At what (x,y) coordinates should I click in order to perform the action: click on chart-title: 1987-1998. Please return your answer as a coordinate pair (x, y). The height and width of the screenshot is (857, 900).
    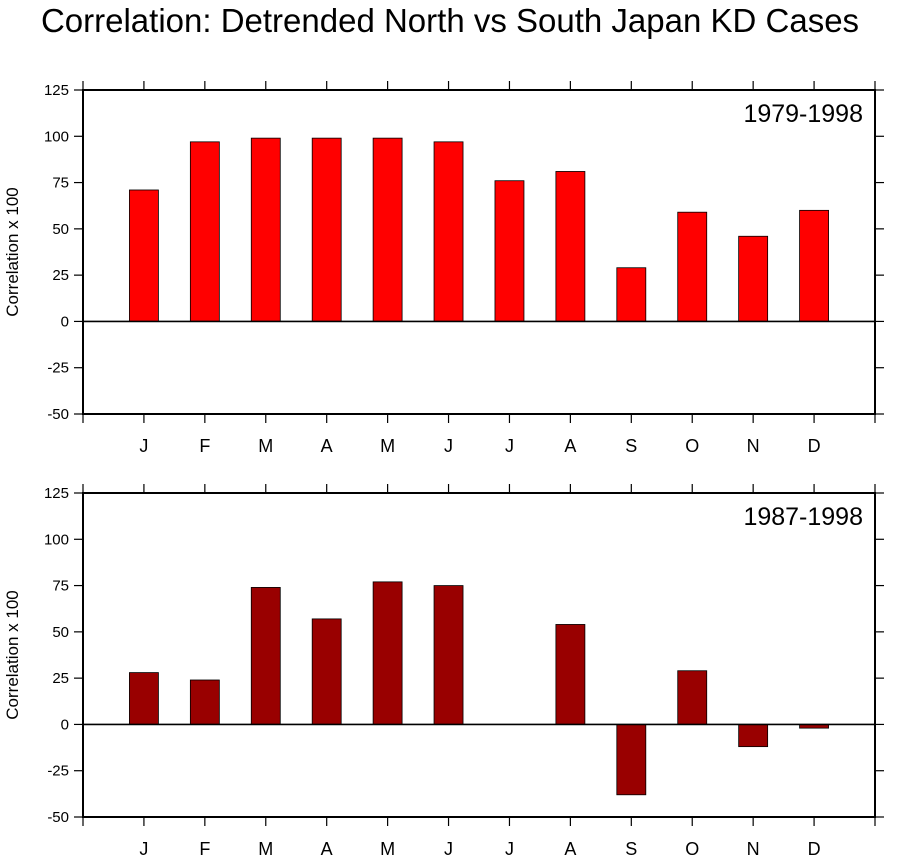
    Looking at the image, I should click on (803, 517).